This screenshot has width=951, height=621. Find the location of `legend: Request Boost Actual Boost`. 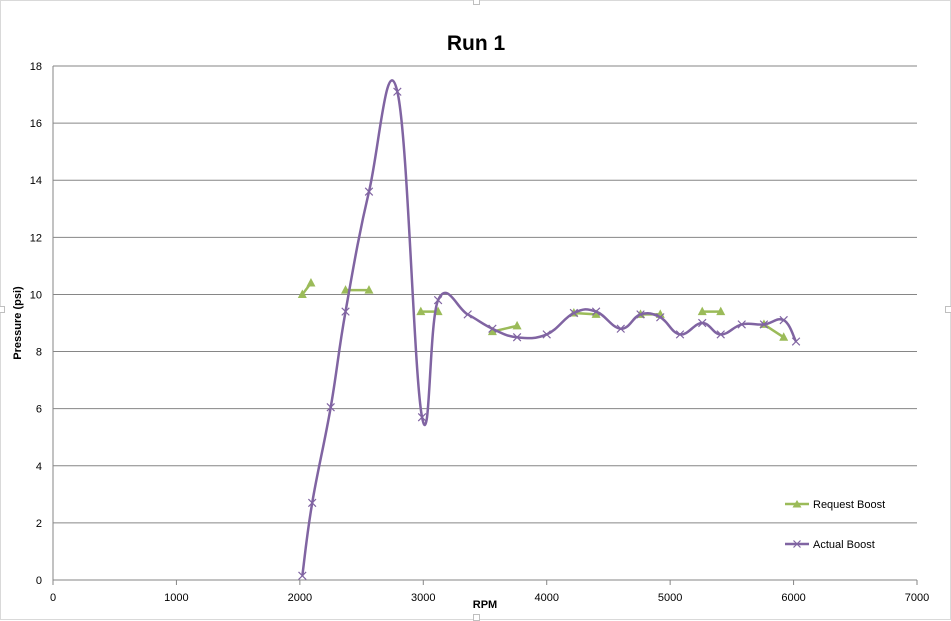

legend: Request Boost Actual Boost is located at coordinates (835, 525).